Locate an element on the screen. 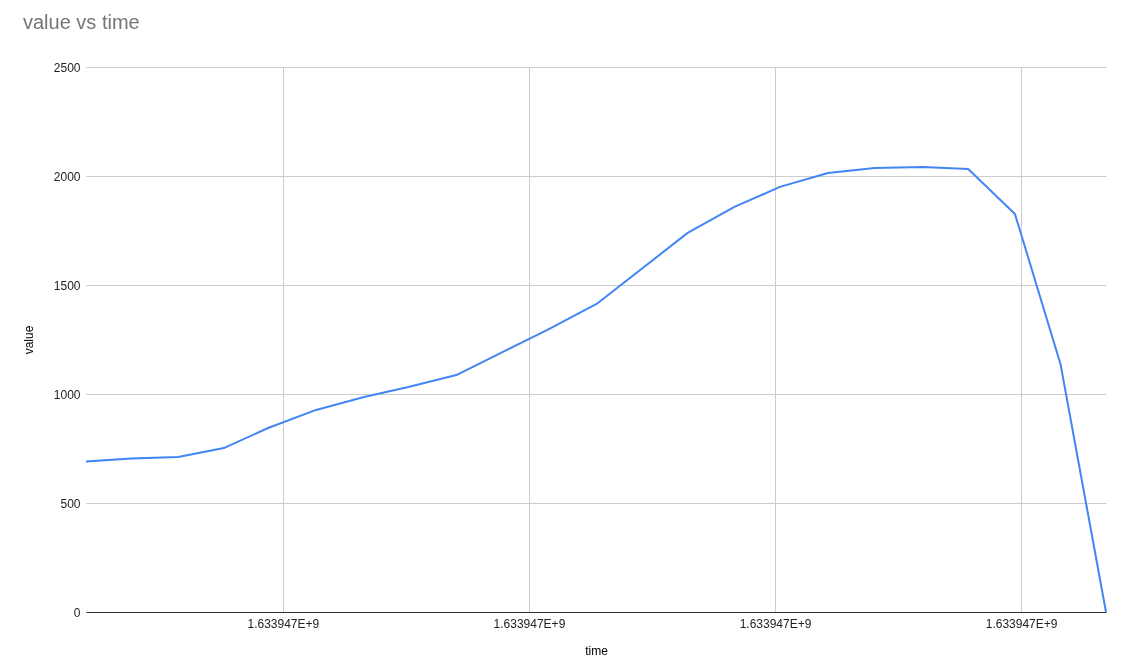 The height and width of the screenshot is (661, 1121). x-axis-title: time is located at coordinates (597, 650).